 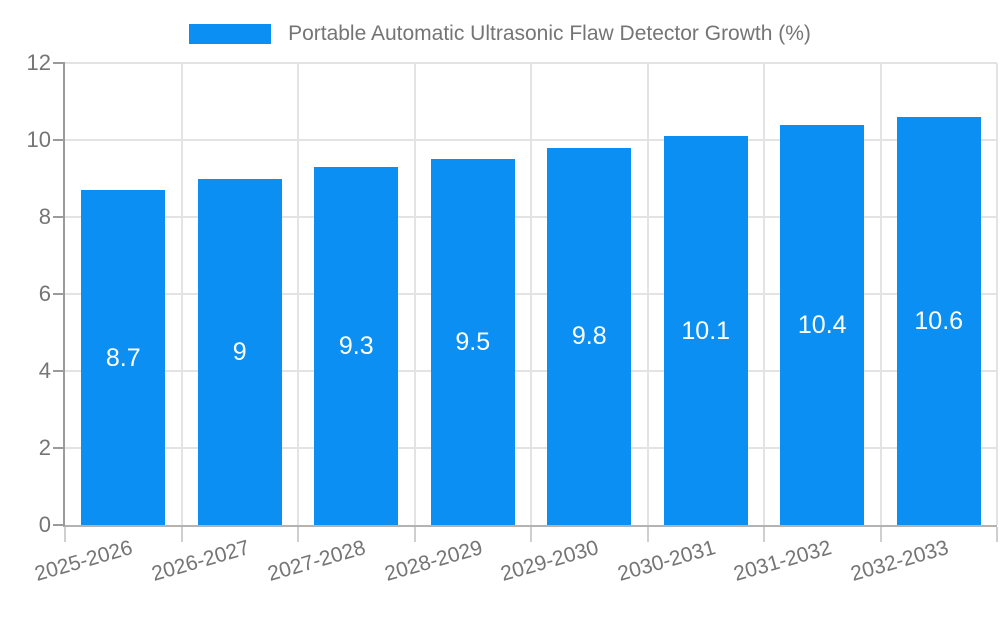 I want to click on bar-value-label: 9.8, so click(x=589, y=336).